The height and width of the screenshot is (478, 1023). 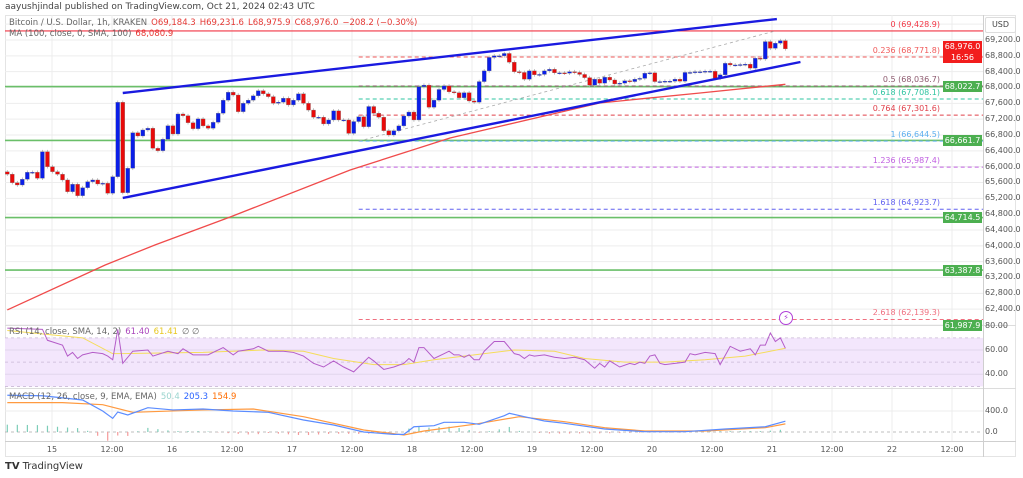 I want to click on price-axis-label: 68,400.0, so click(x=1003, y=71).